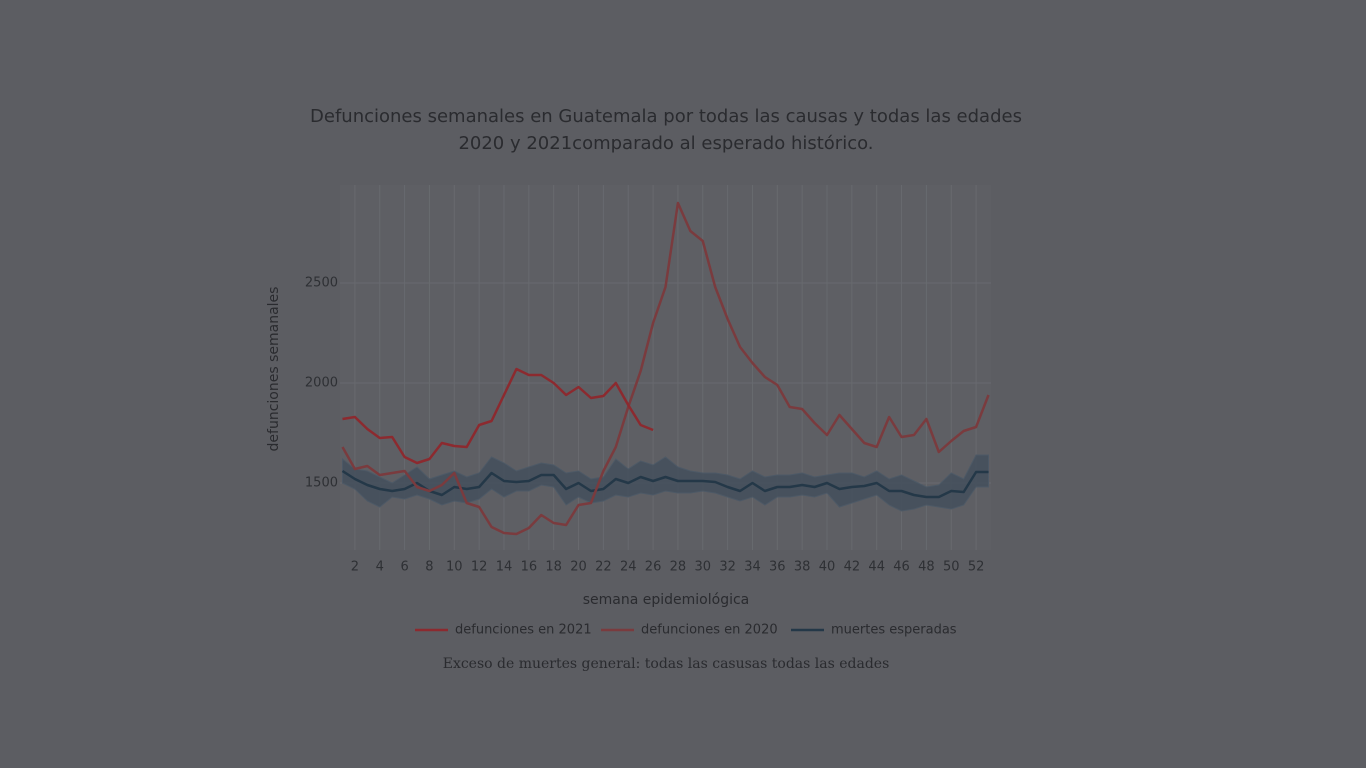 This screenshot has width=1366, height=768. What do you see at coordinates (827, 567) in the screenshot?
I see `x-tick-label: 40` at bounding box center [827, 567].